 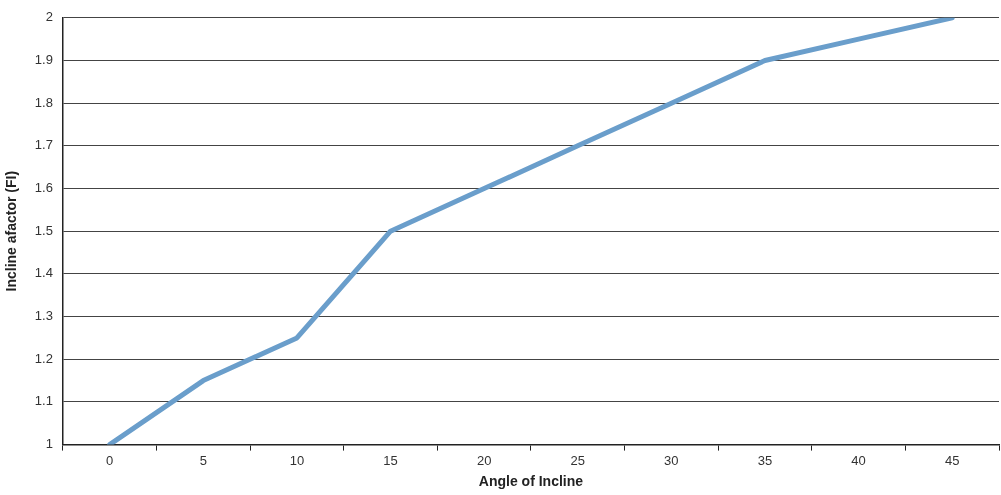 I want to click on x-tick-label: 30, so click(x=671, y=460).